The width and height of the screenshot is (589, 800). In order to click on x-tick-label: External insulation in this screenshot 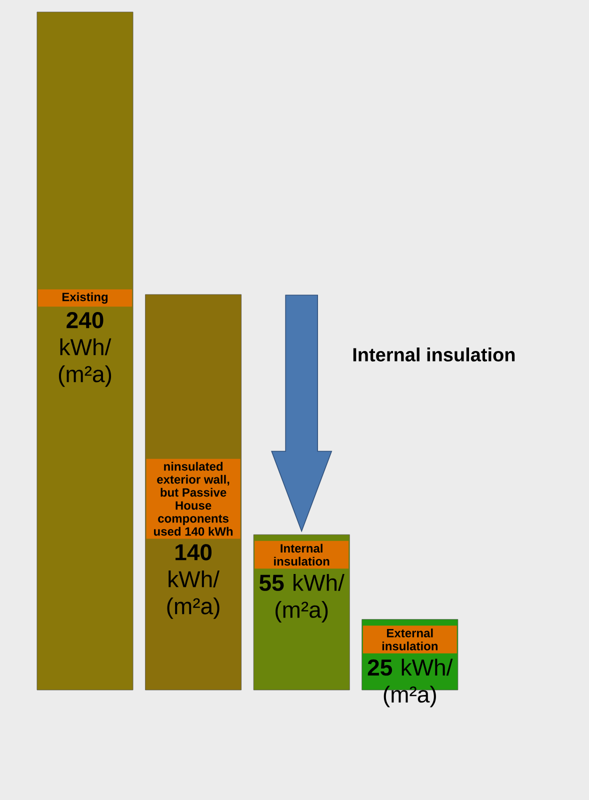, I will do `click(410, 639)`.